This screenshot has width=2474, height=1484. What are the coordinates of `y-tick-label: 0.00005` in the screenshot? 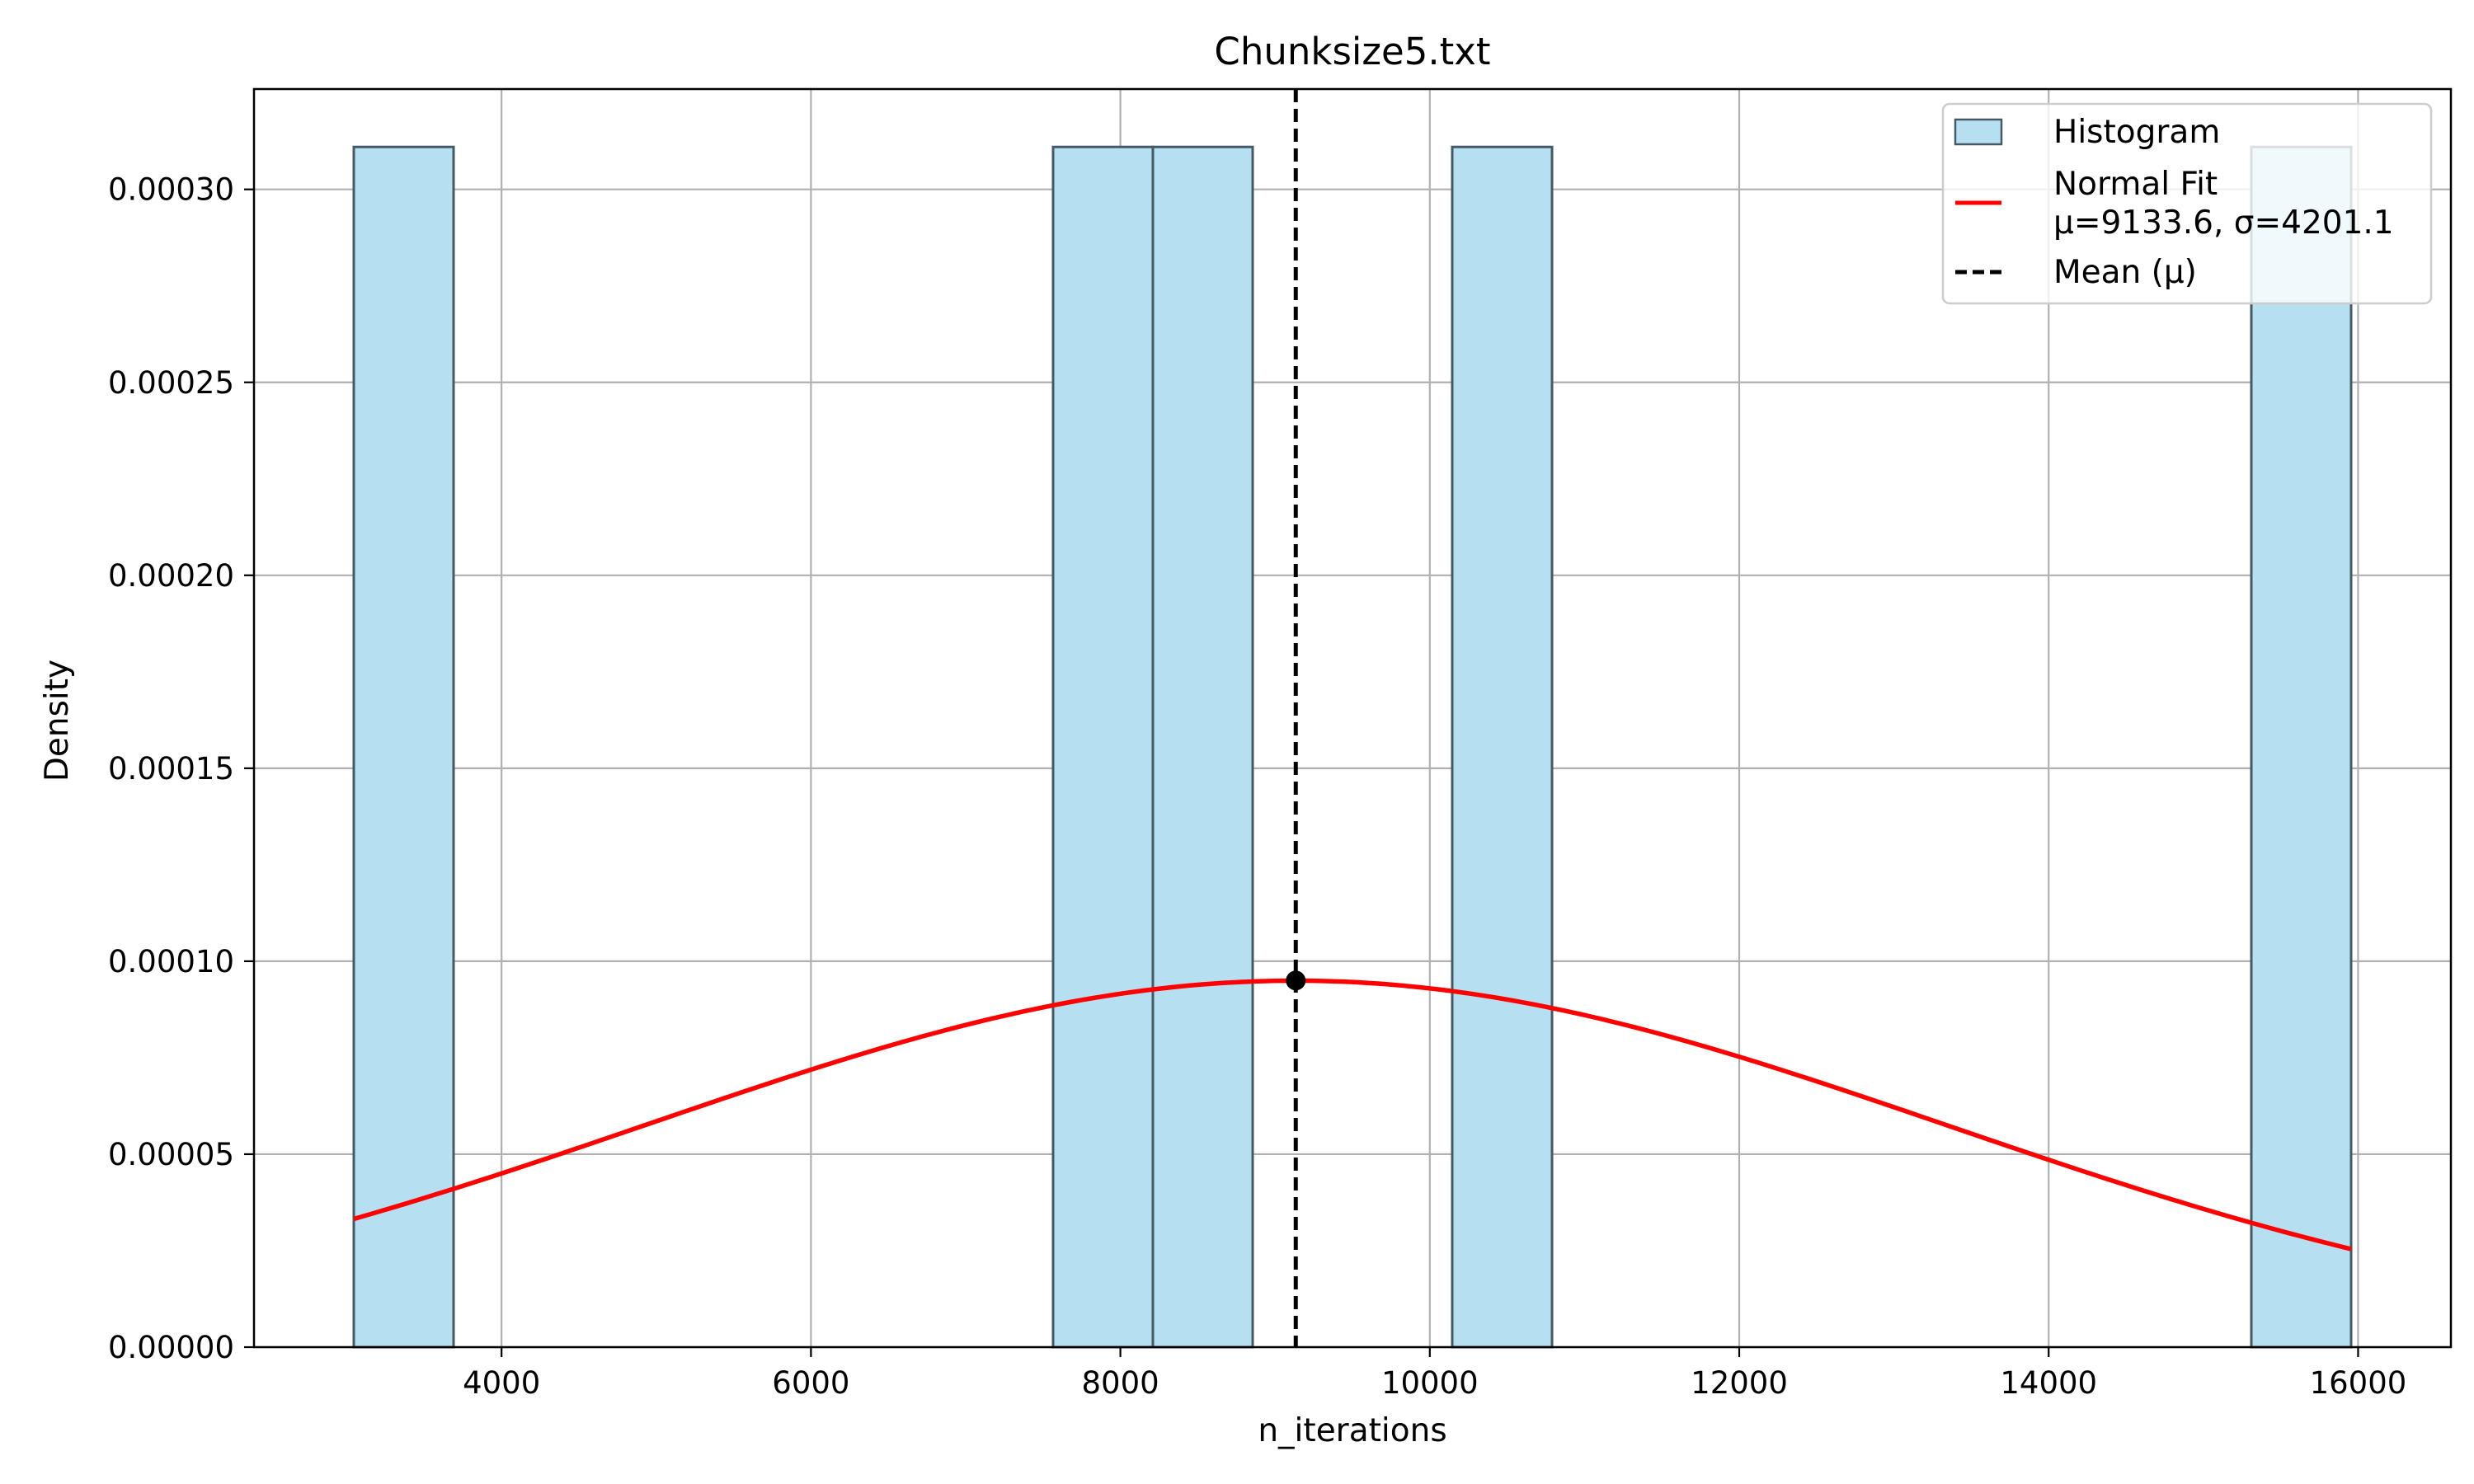 It's located at (171, 1154).